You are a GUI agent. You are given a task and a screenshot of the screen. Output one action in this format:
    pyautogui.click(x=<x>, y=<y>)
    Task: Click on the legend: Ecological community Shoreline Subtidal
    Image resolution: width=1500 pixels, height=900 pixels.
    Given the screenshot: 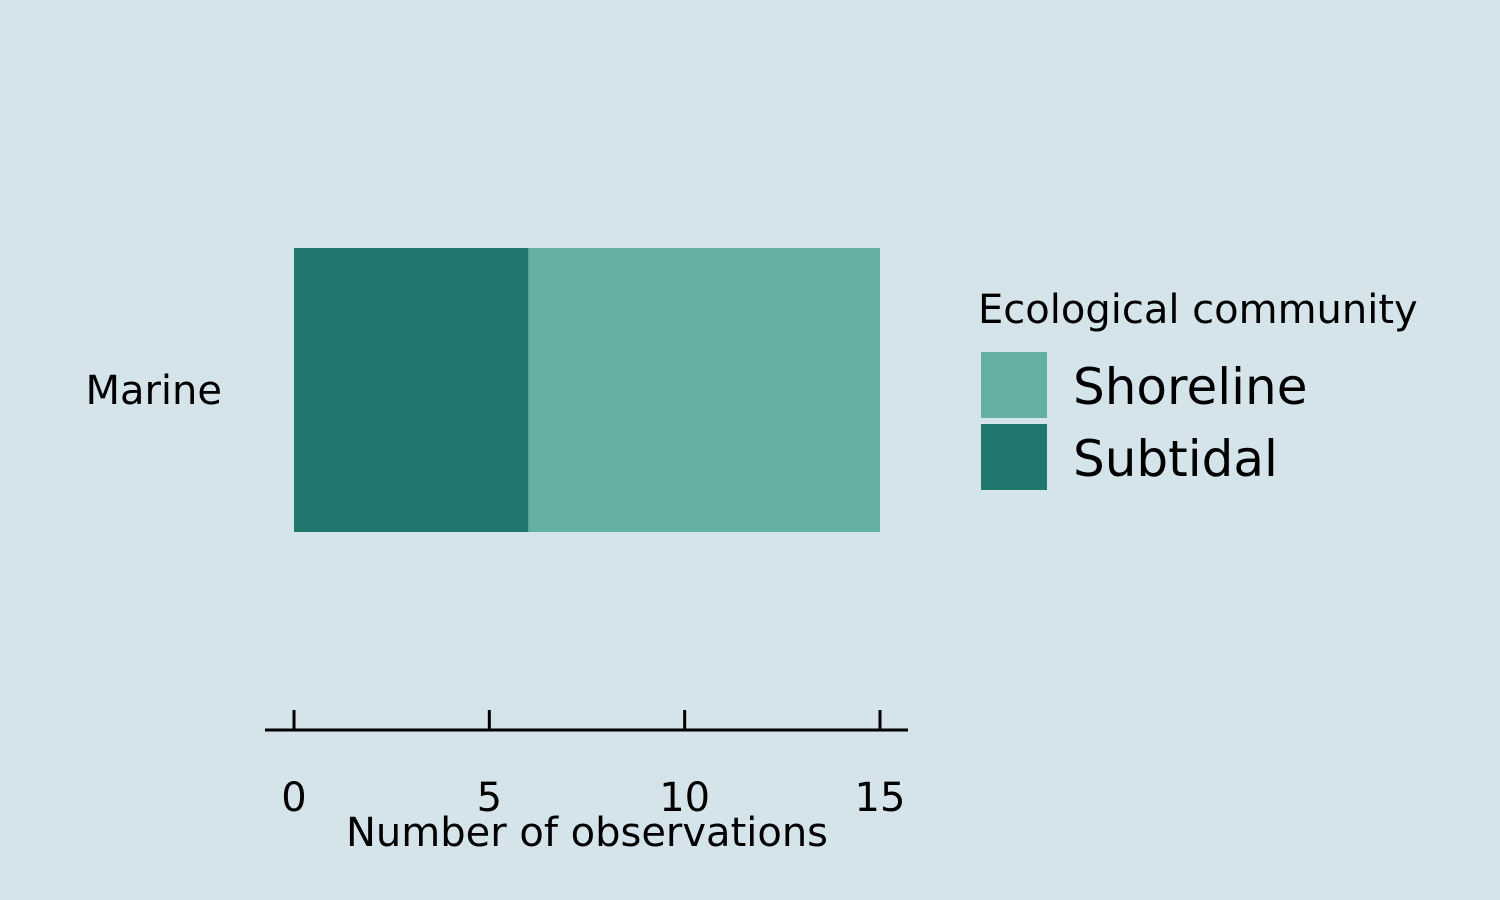 What is the action you would take?
    pyautogui.click(x=1198, y=388)
    